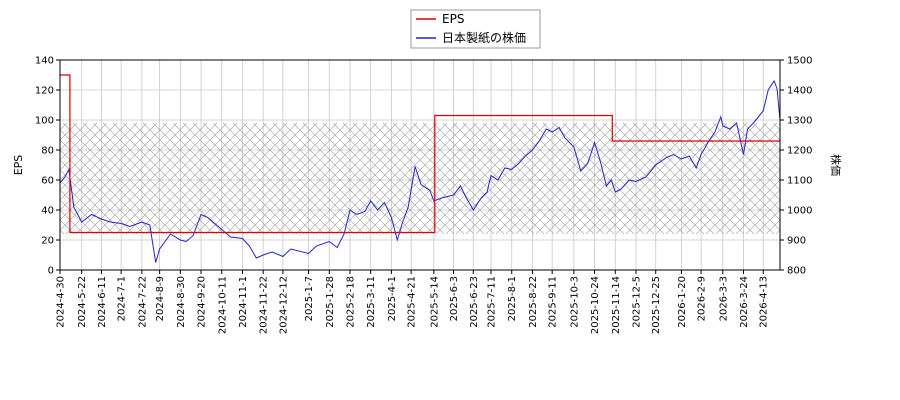  I want to click on x-tick-label: 2025-1-28, so click(330, 302).